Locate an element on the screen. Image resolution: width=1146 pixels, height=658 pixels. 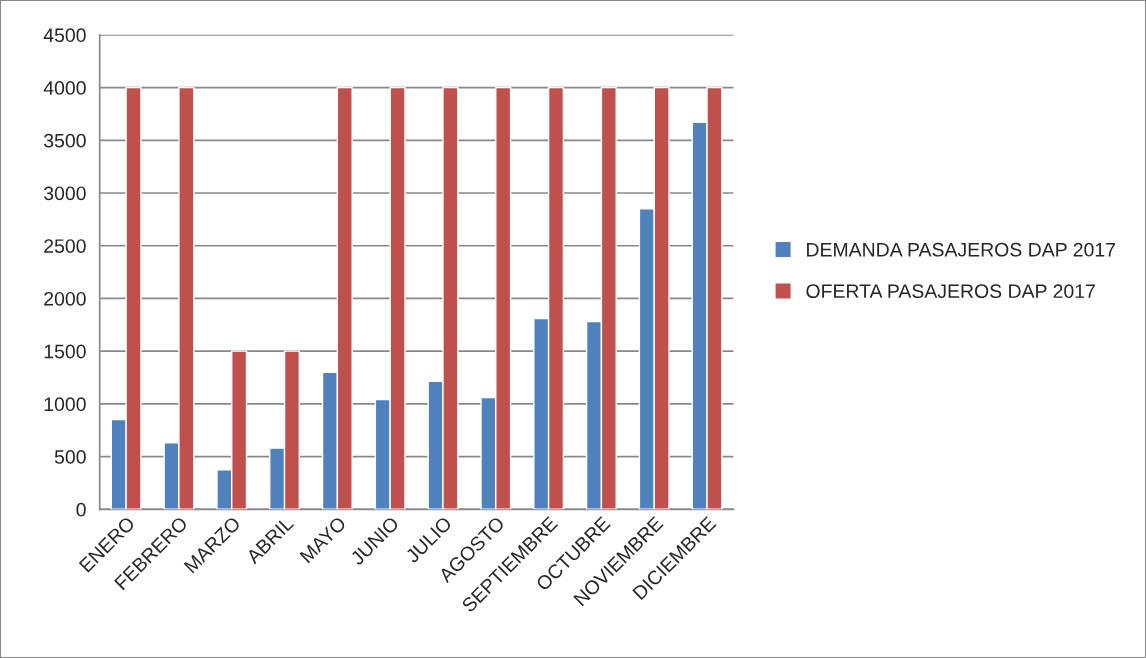
legend-label: DEMANDA PASAJEROS DAP 2017 is located at coordinates (961, 249).